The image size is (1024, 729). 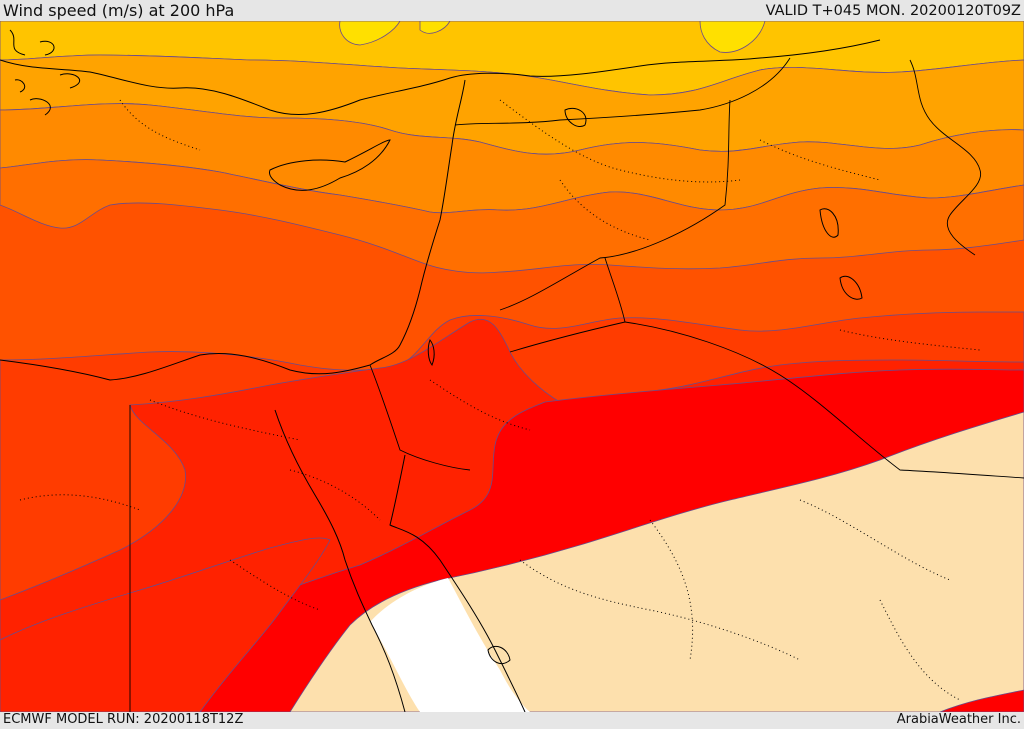 I want to click on credit-label: ArabiaWeather Inc., so click(x=958, y=719).